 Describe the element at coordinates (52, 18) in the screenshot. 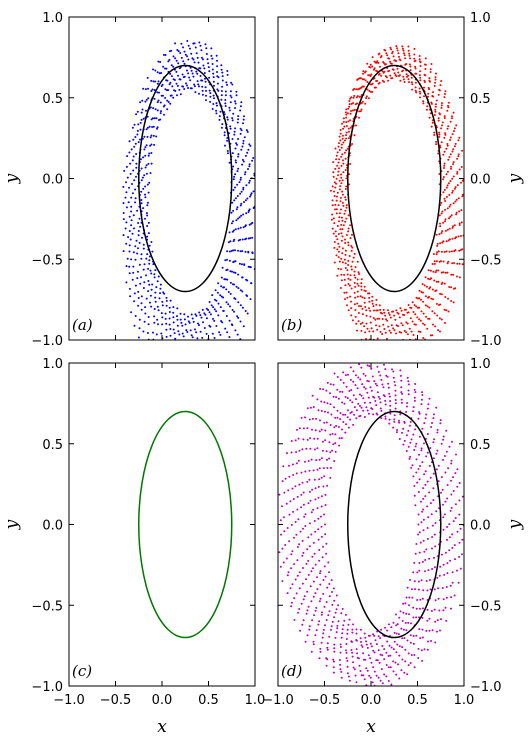

I see `y-tick-label: 1.0` at that location.